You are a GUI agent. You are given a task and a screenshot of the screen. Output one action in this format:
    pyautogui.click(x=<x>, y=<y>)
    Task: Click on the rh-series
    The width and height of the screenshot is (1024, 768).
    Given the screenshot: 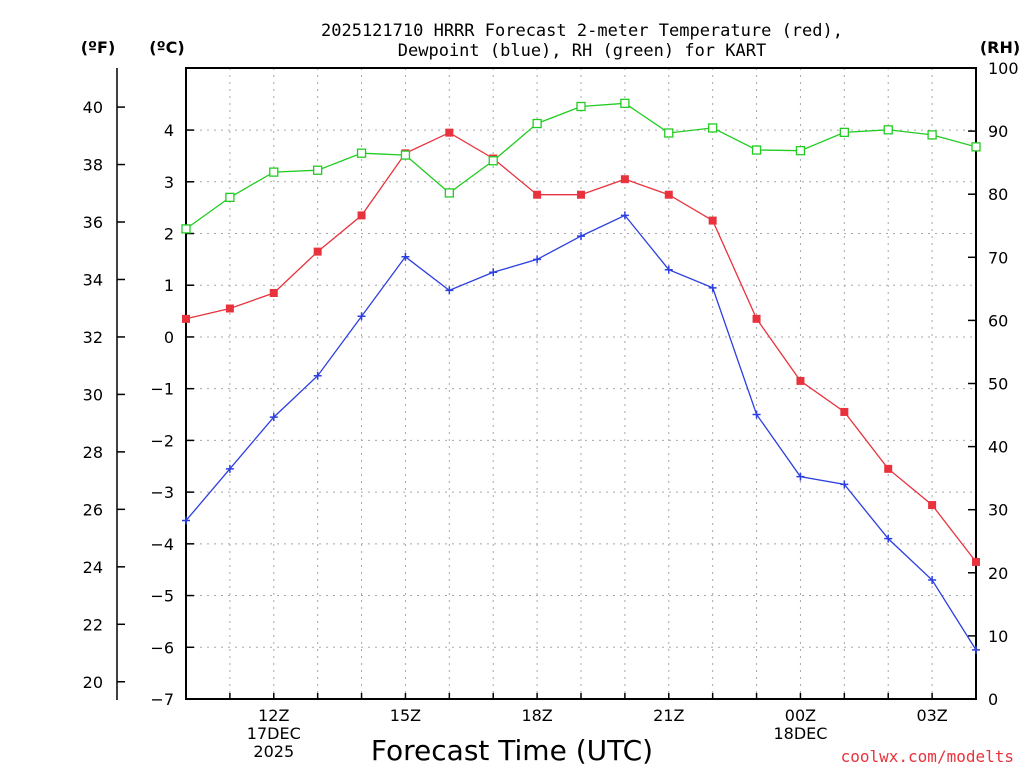 What is the action you would take?
    pyautogui.click(x=581, y=166)
    